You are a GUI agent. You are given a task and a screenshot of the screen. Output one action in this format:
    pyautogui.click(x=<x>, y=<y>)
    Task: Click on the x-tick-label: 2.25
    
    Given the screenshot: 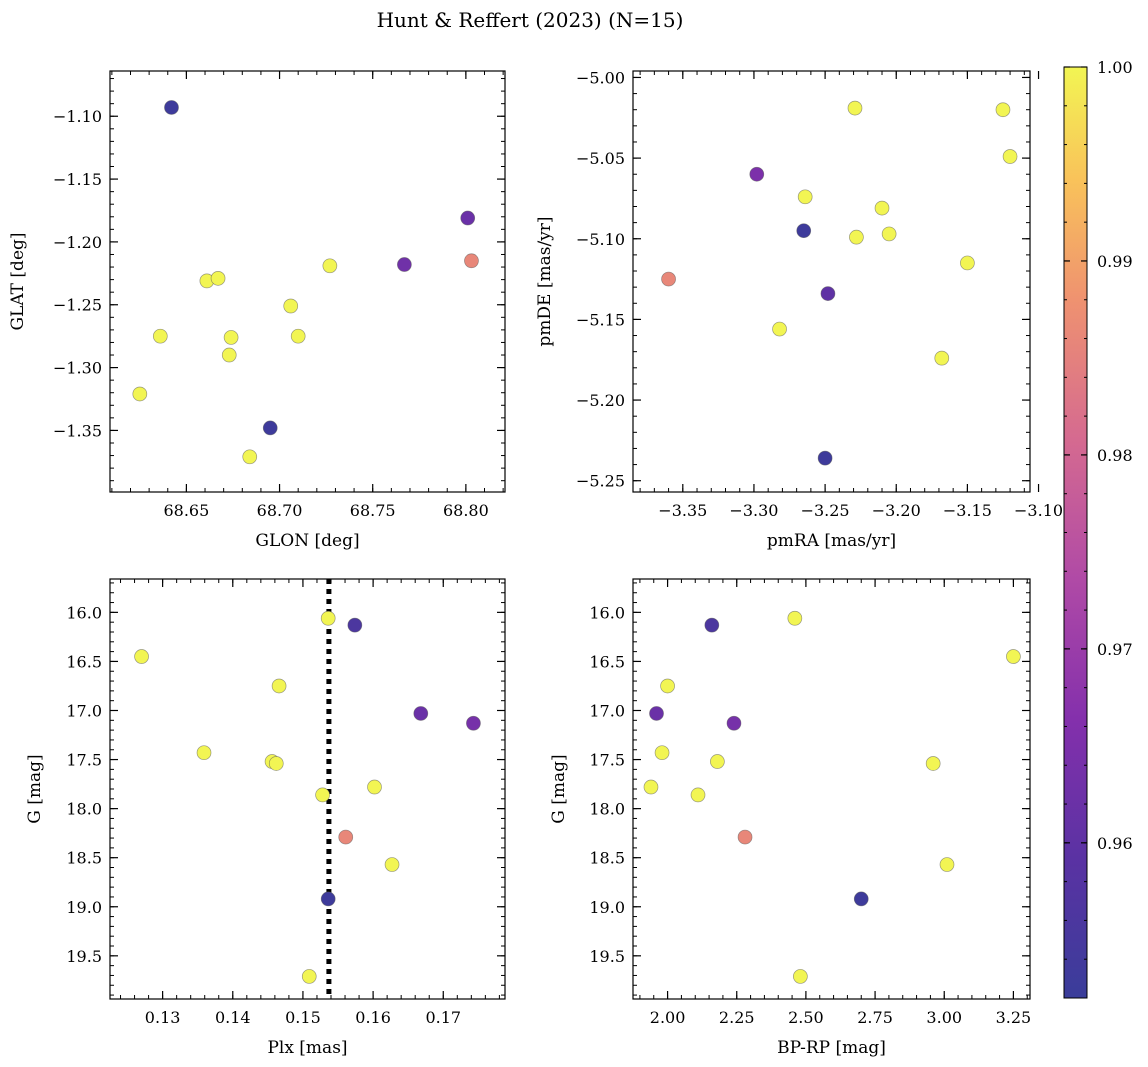 What is the action you would take?
    pyautogui.click(x=737, y=1017)
    